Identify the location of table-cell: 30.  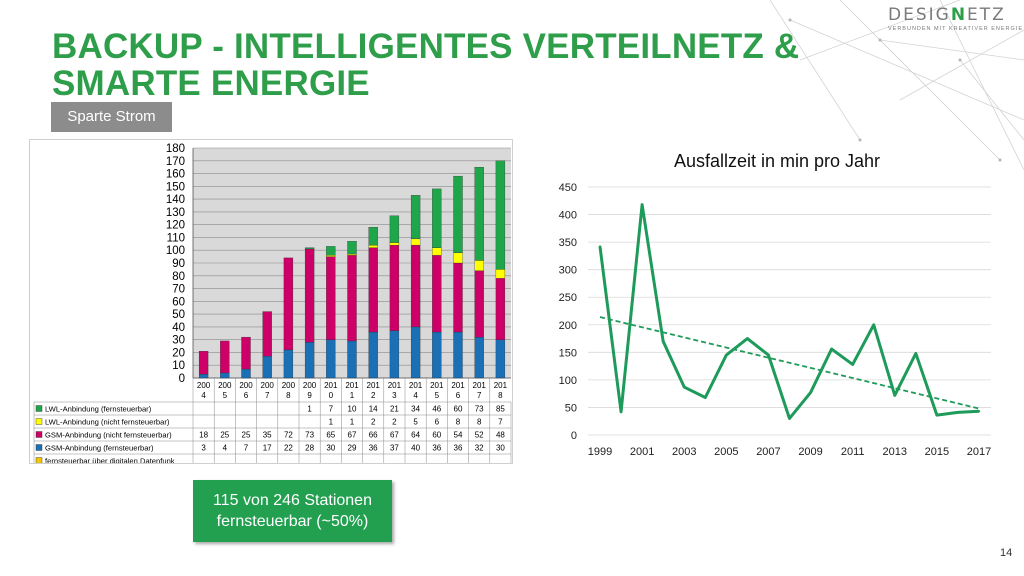
(500, 448).